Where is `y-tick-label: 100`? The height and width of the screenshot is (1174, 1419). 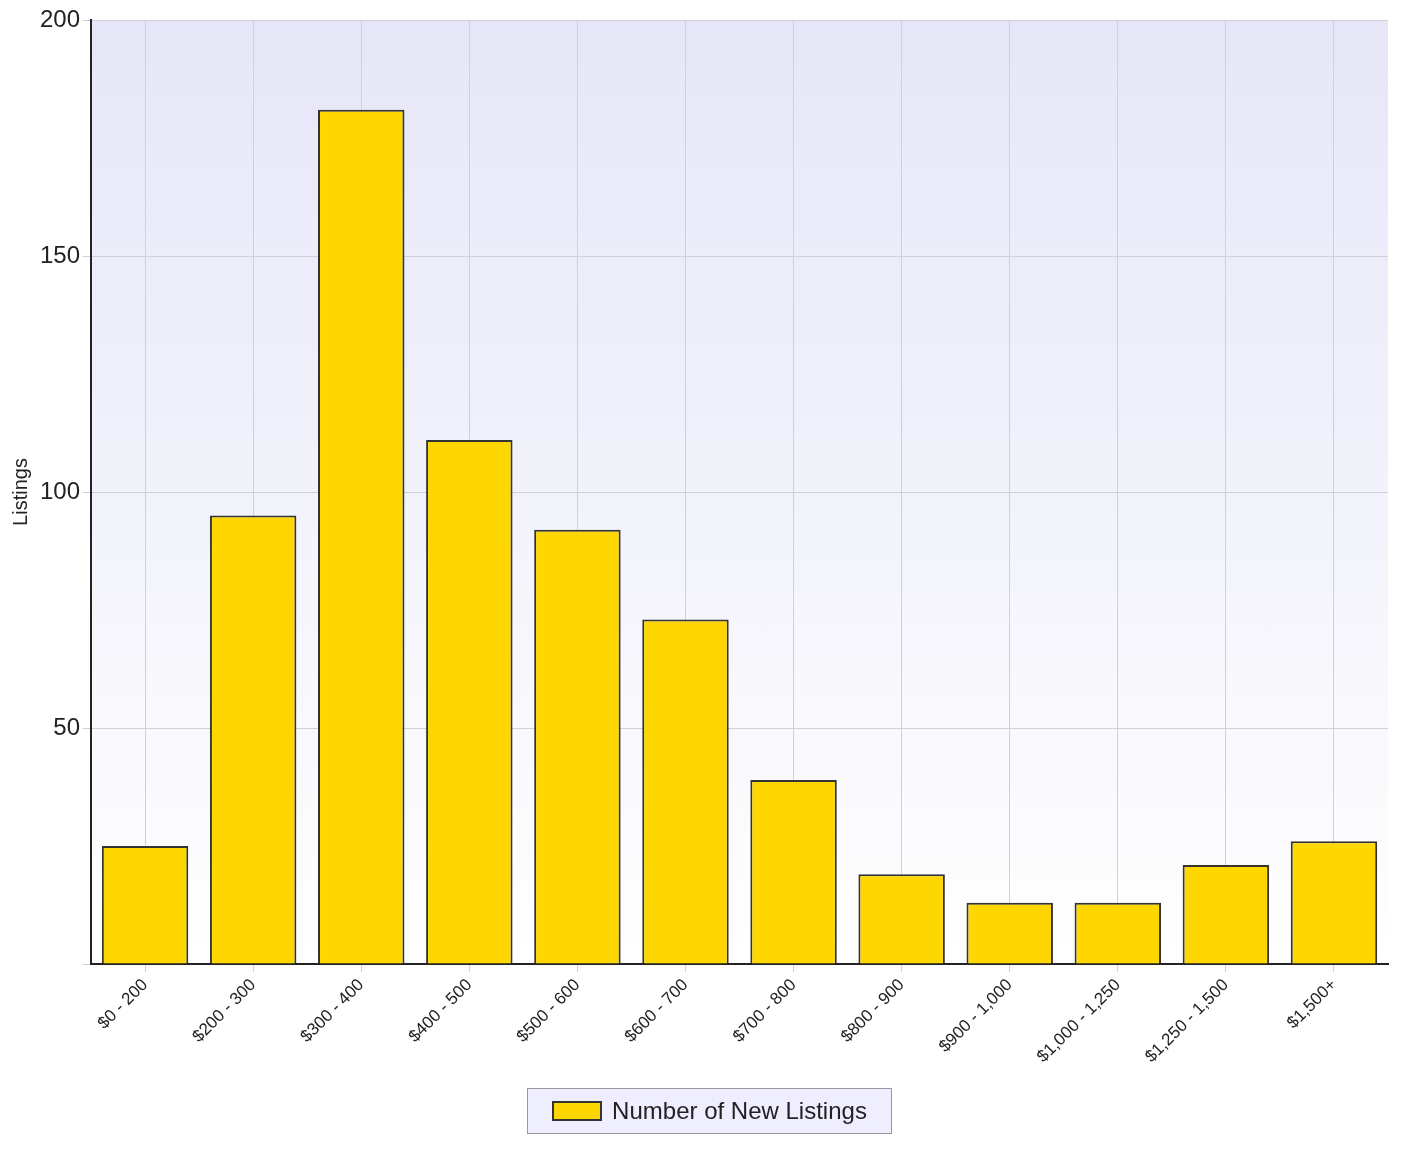 y-tick-label: 100 is located at coordinates (60, 490).